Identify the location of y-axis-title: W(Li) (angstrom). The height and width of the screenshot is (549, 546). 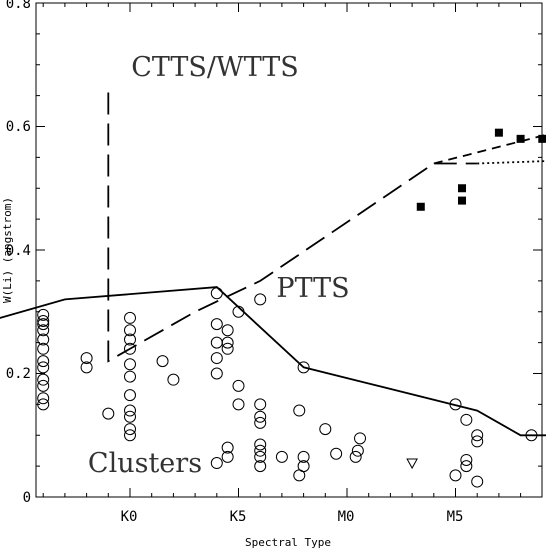
(7, 250).